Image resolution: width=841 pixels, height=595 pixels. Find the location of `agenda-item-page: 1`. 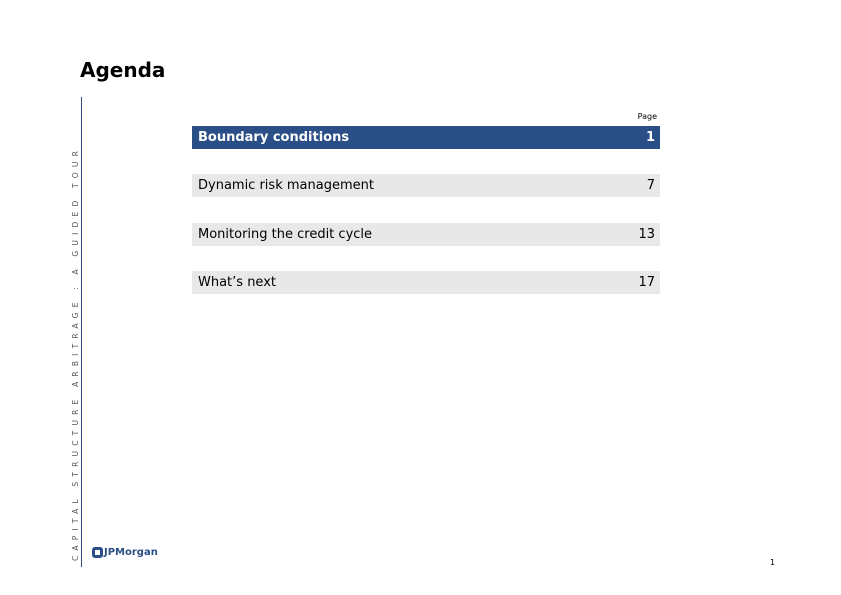

agenda-item-page: 1 is located at coordinates (650, 137).